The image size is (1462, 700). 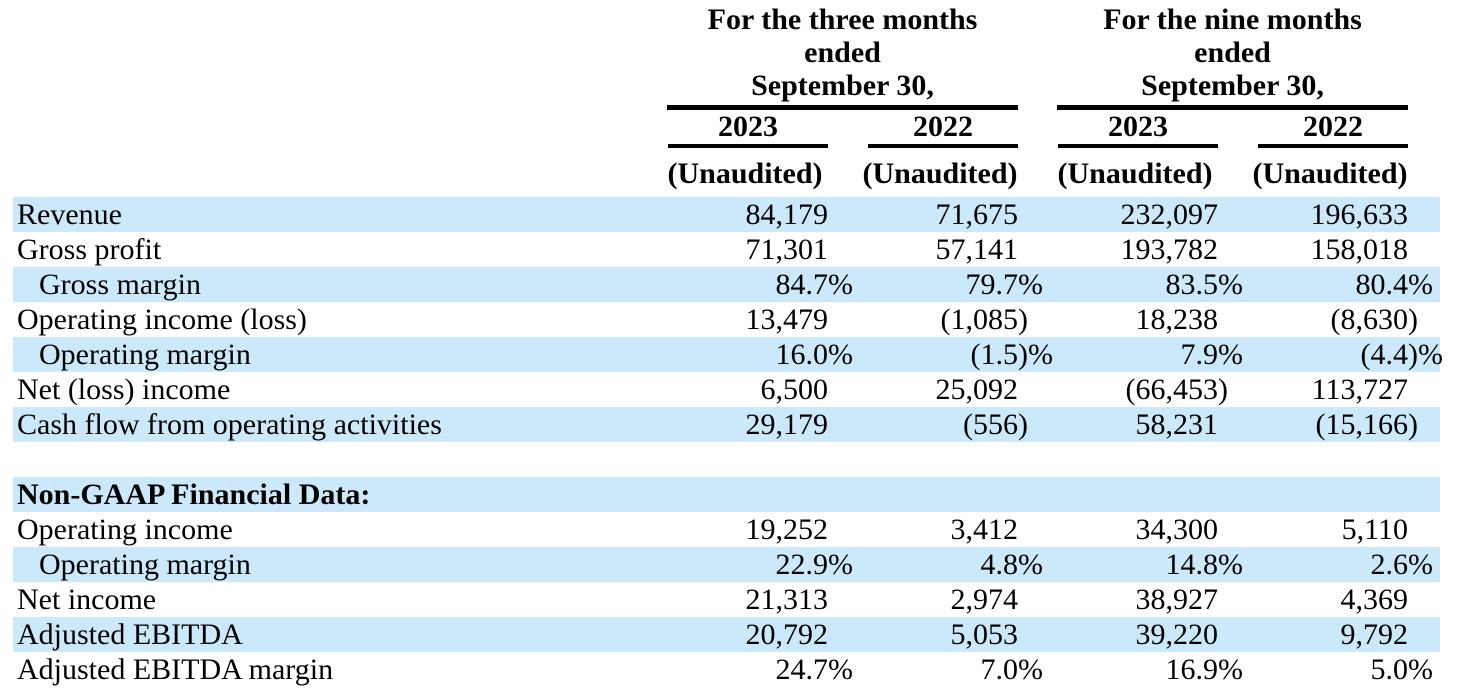 What do you see at coordinates (955, 284) in the screenshot?
I see `value-cell: 79.7%` at bounding box center [955, 284].